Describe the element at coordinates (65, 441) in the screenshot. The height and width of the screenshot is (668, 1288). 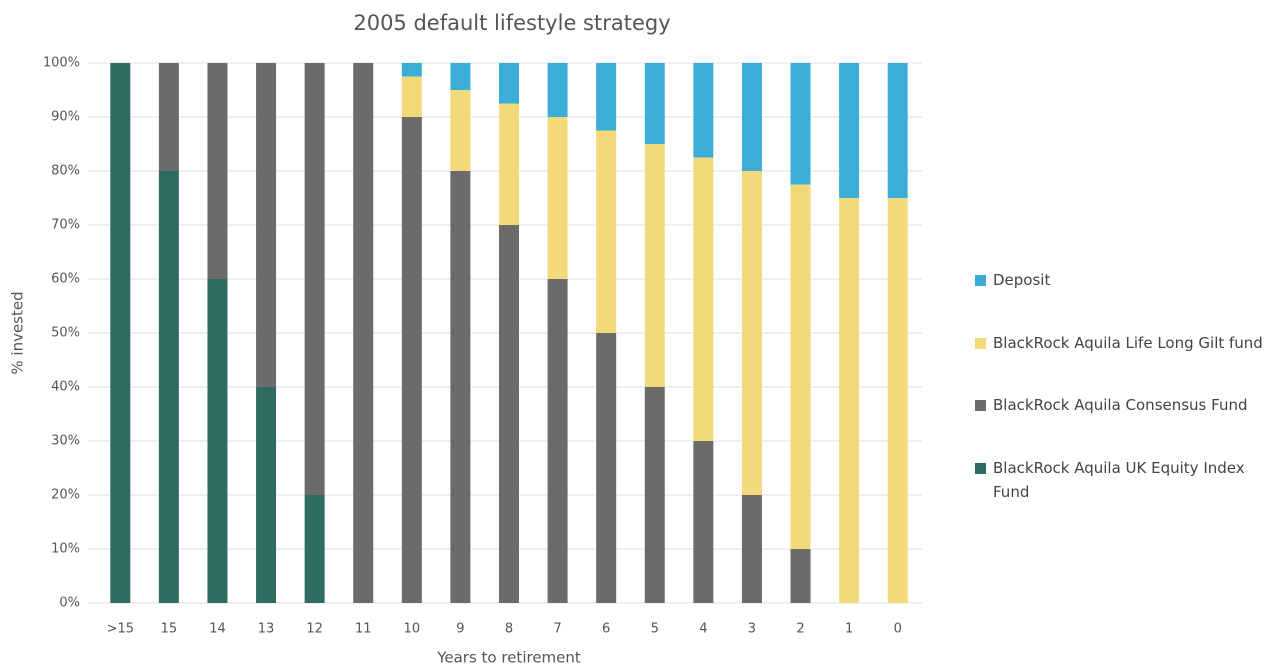
I see `y-tick-label: 30%` at that location.